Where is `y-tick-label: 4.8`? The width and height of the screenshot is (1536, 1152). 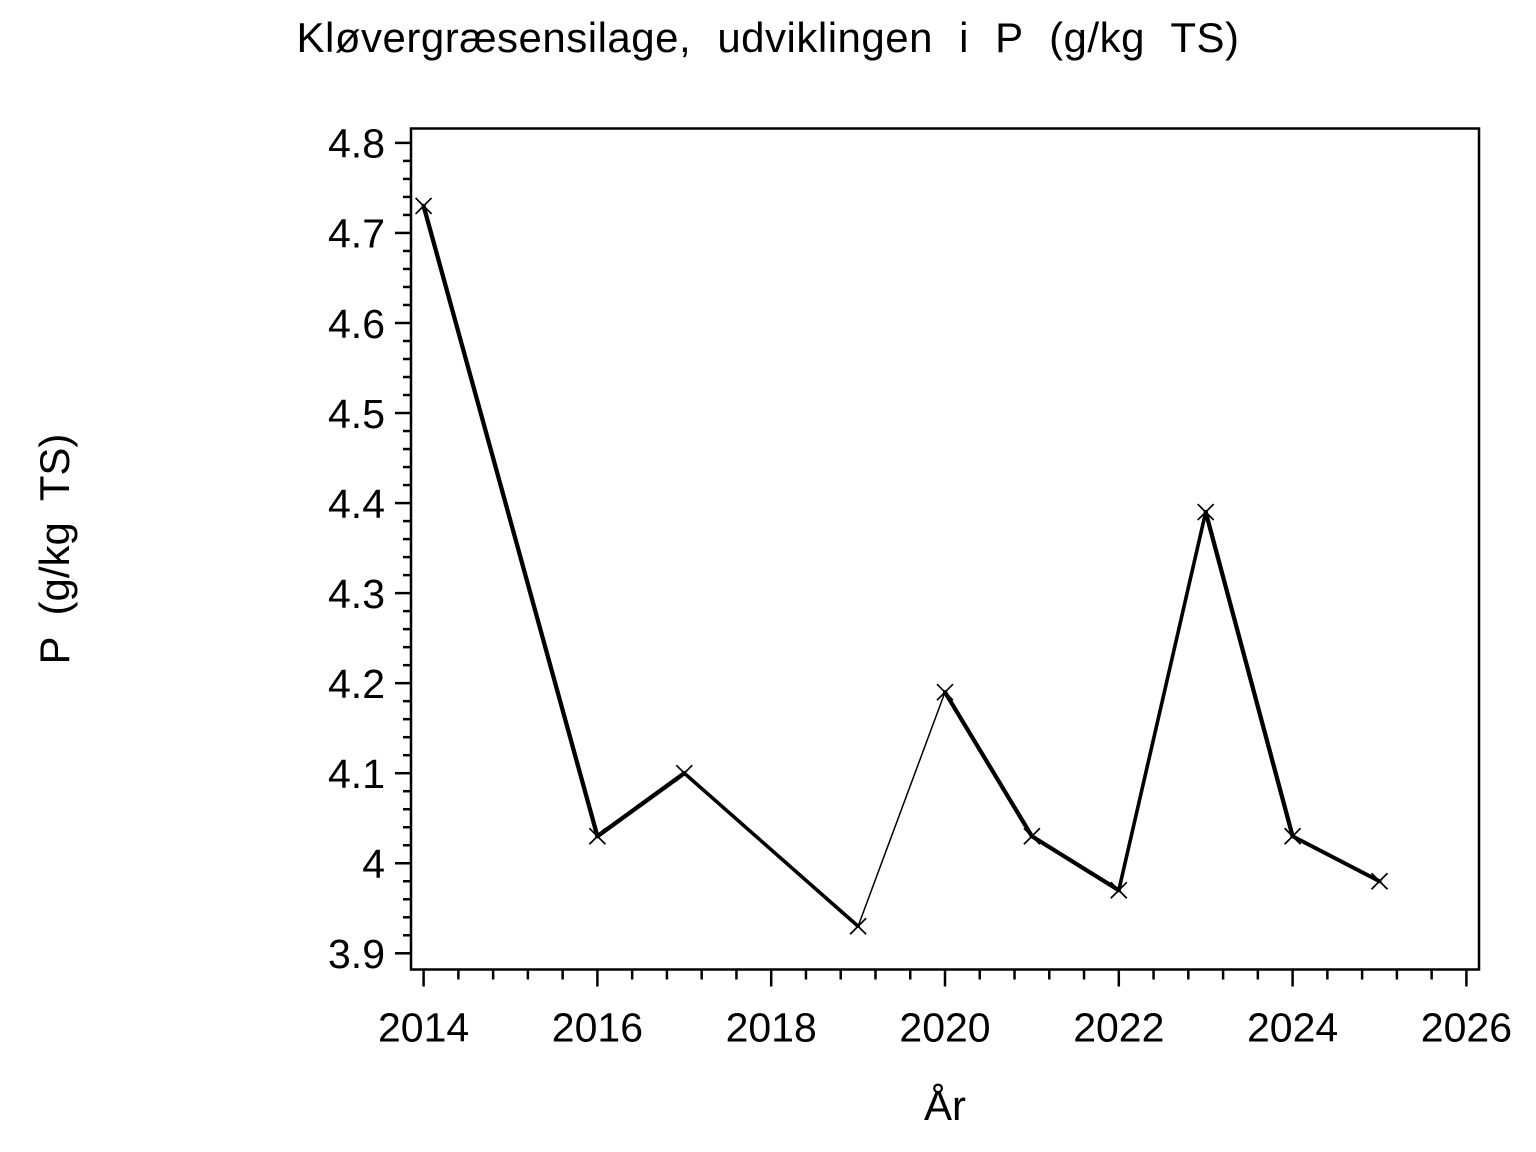 y-tick-label: 4.8 is located at coordinates (356, 144).